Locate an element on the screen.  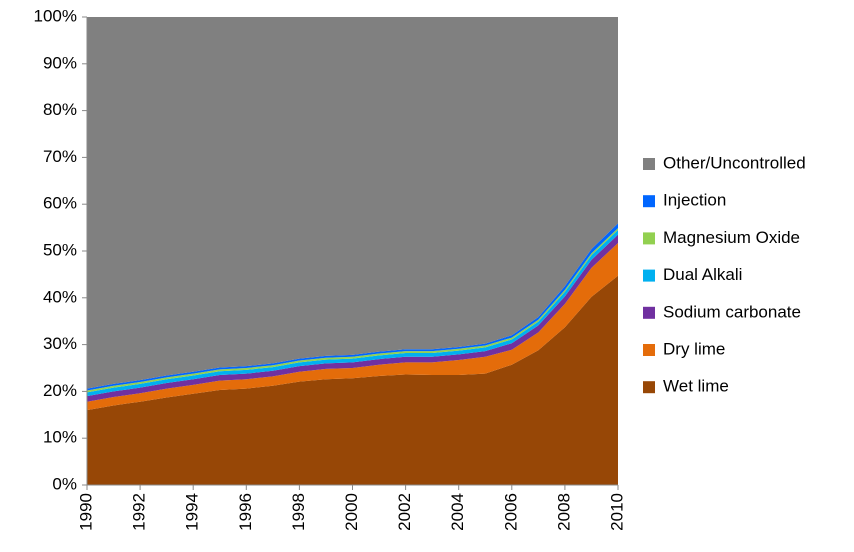
y-tick-label: 90% is located at coordinates (60, 62).